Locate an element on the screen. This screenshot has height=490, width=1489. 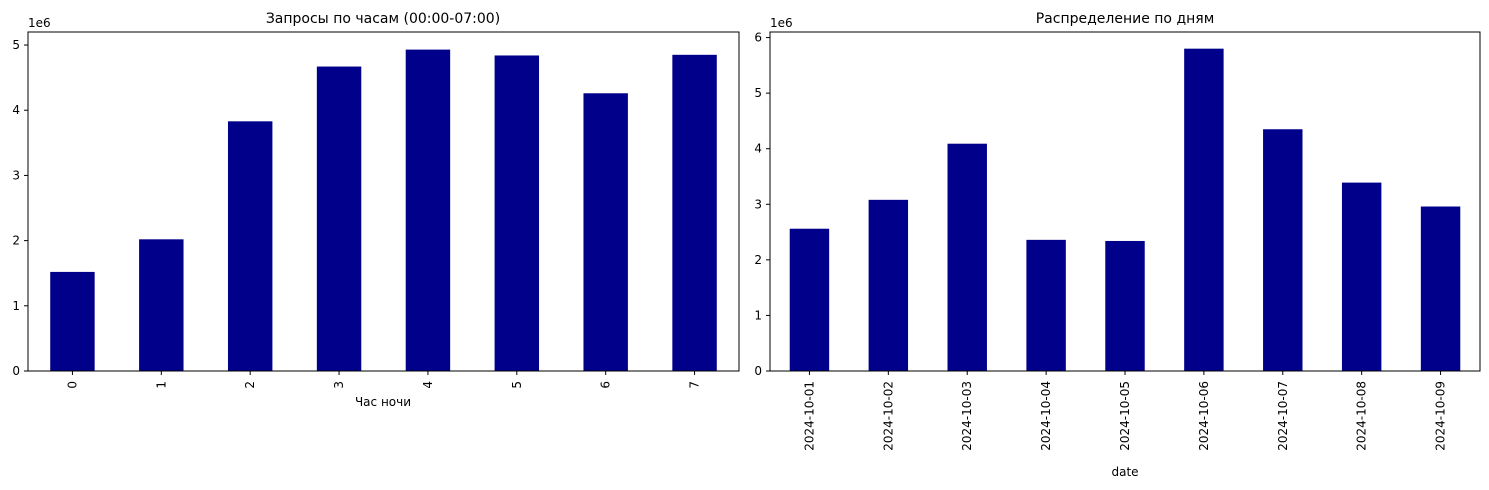
x-axis-label: date is located at coordinates (1124, 472).